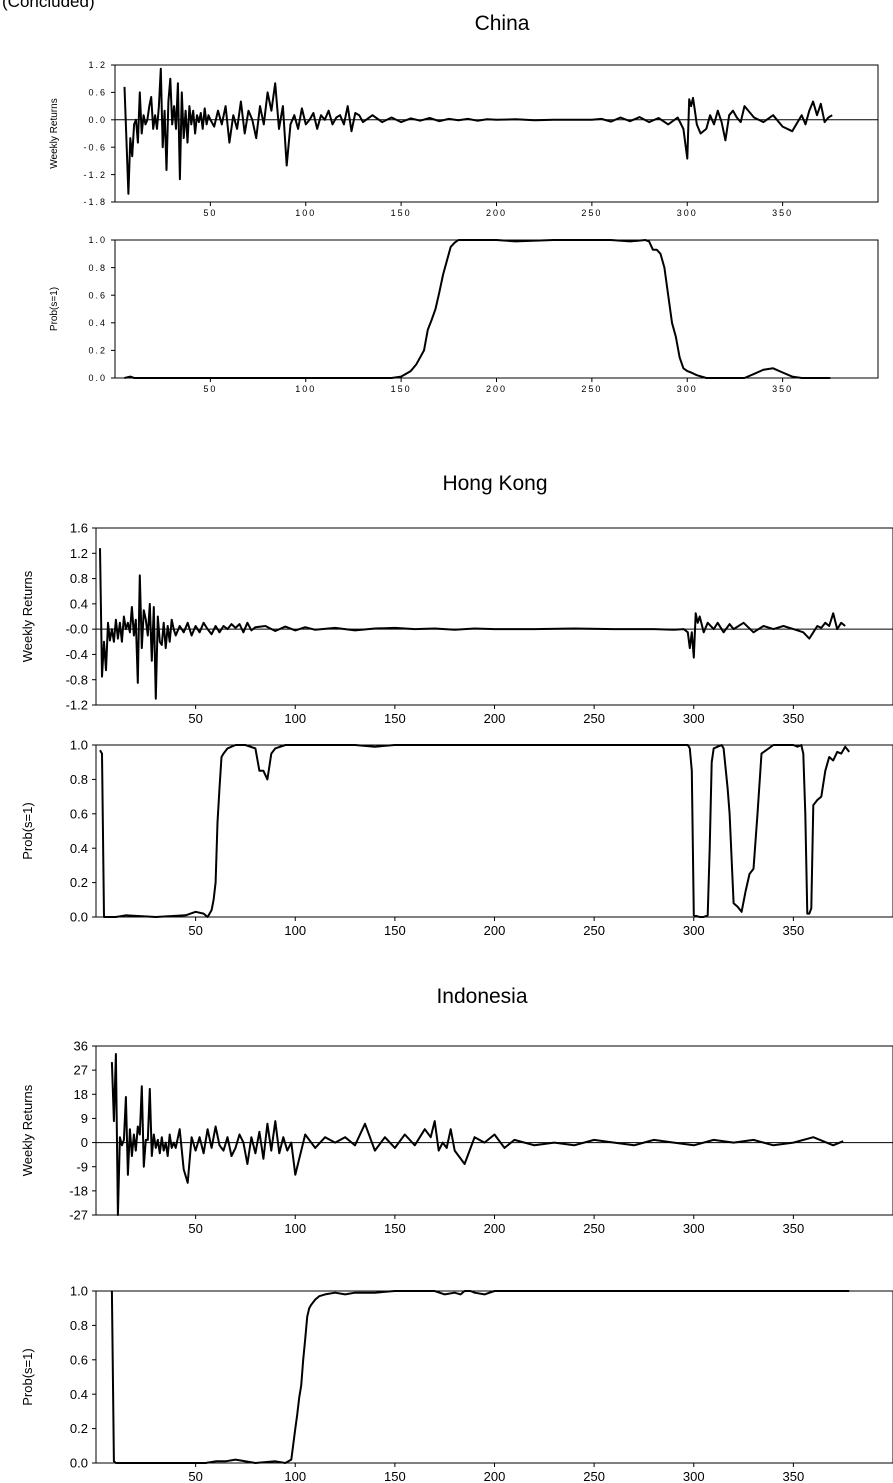 Image resolution: width=893 pixels, height=1483 pixels. What do you see at coordinates (82, 1166) in the screenshot?
I see `y-tick-label: -9` at bounding box center [82, 1166].